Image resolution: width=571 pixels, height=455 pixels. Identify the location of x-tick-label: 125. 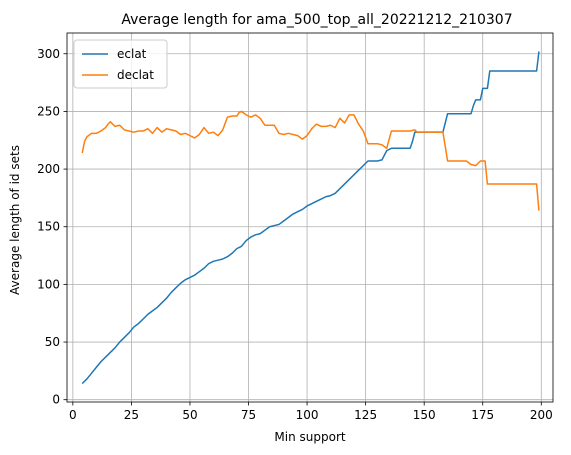
(365, 415).